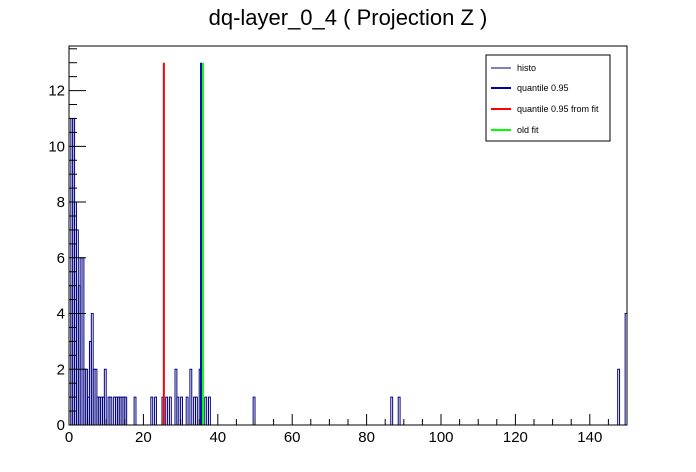  Describe the element at coordinates (61, 202) in the screenshot. I see `y-tick-label: 8` at that location.